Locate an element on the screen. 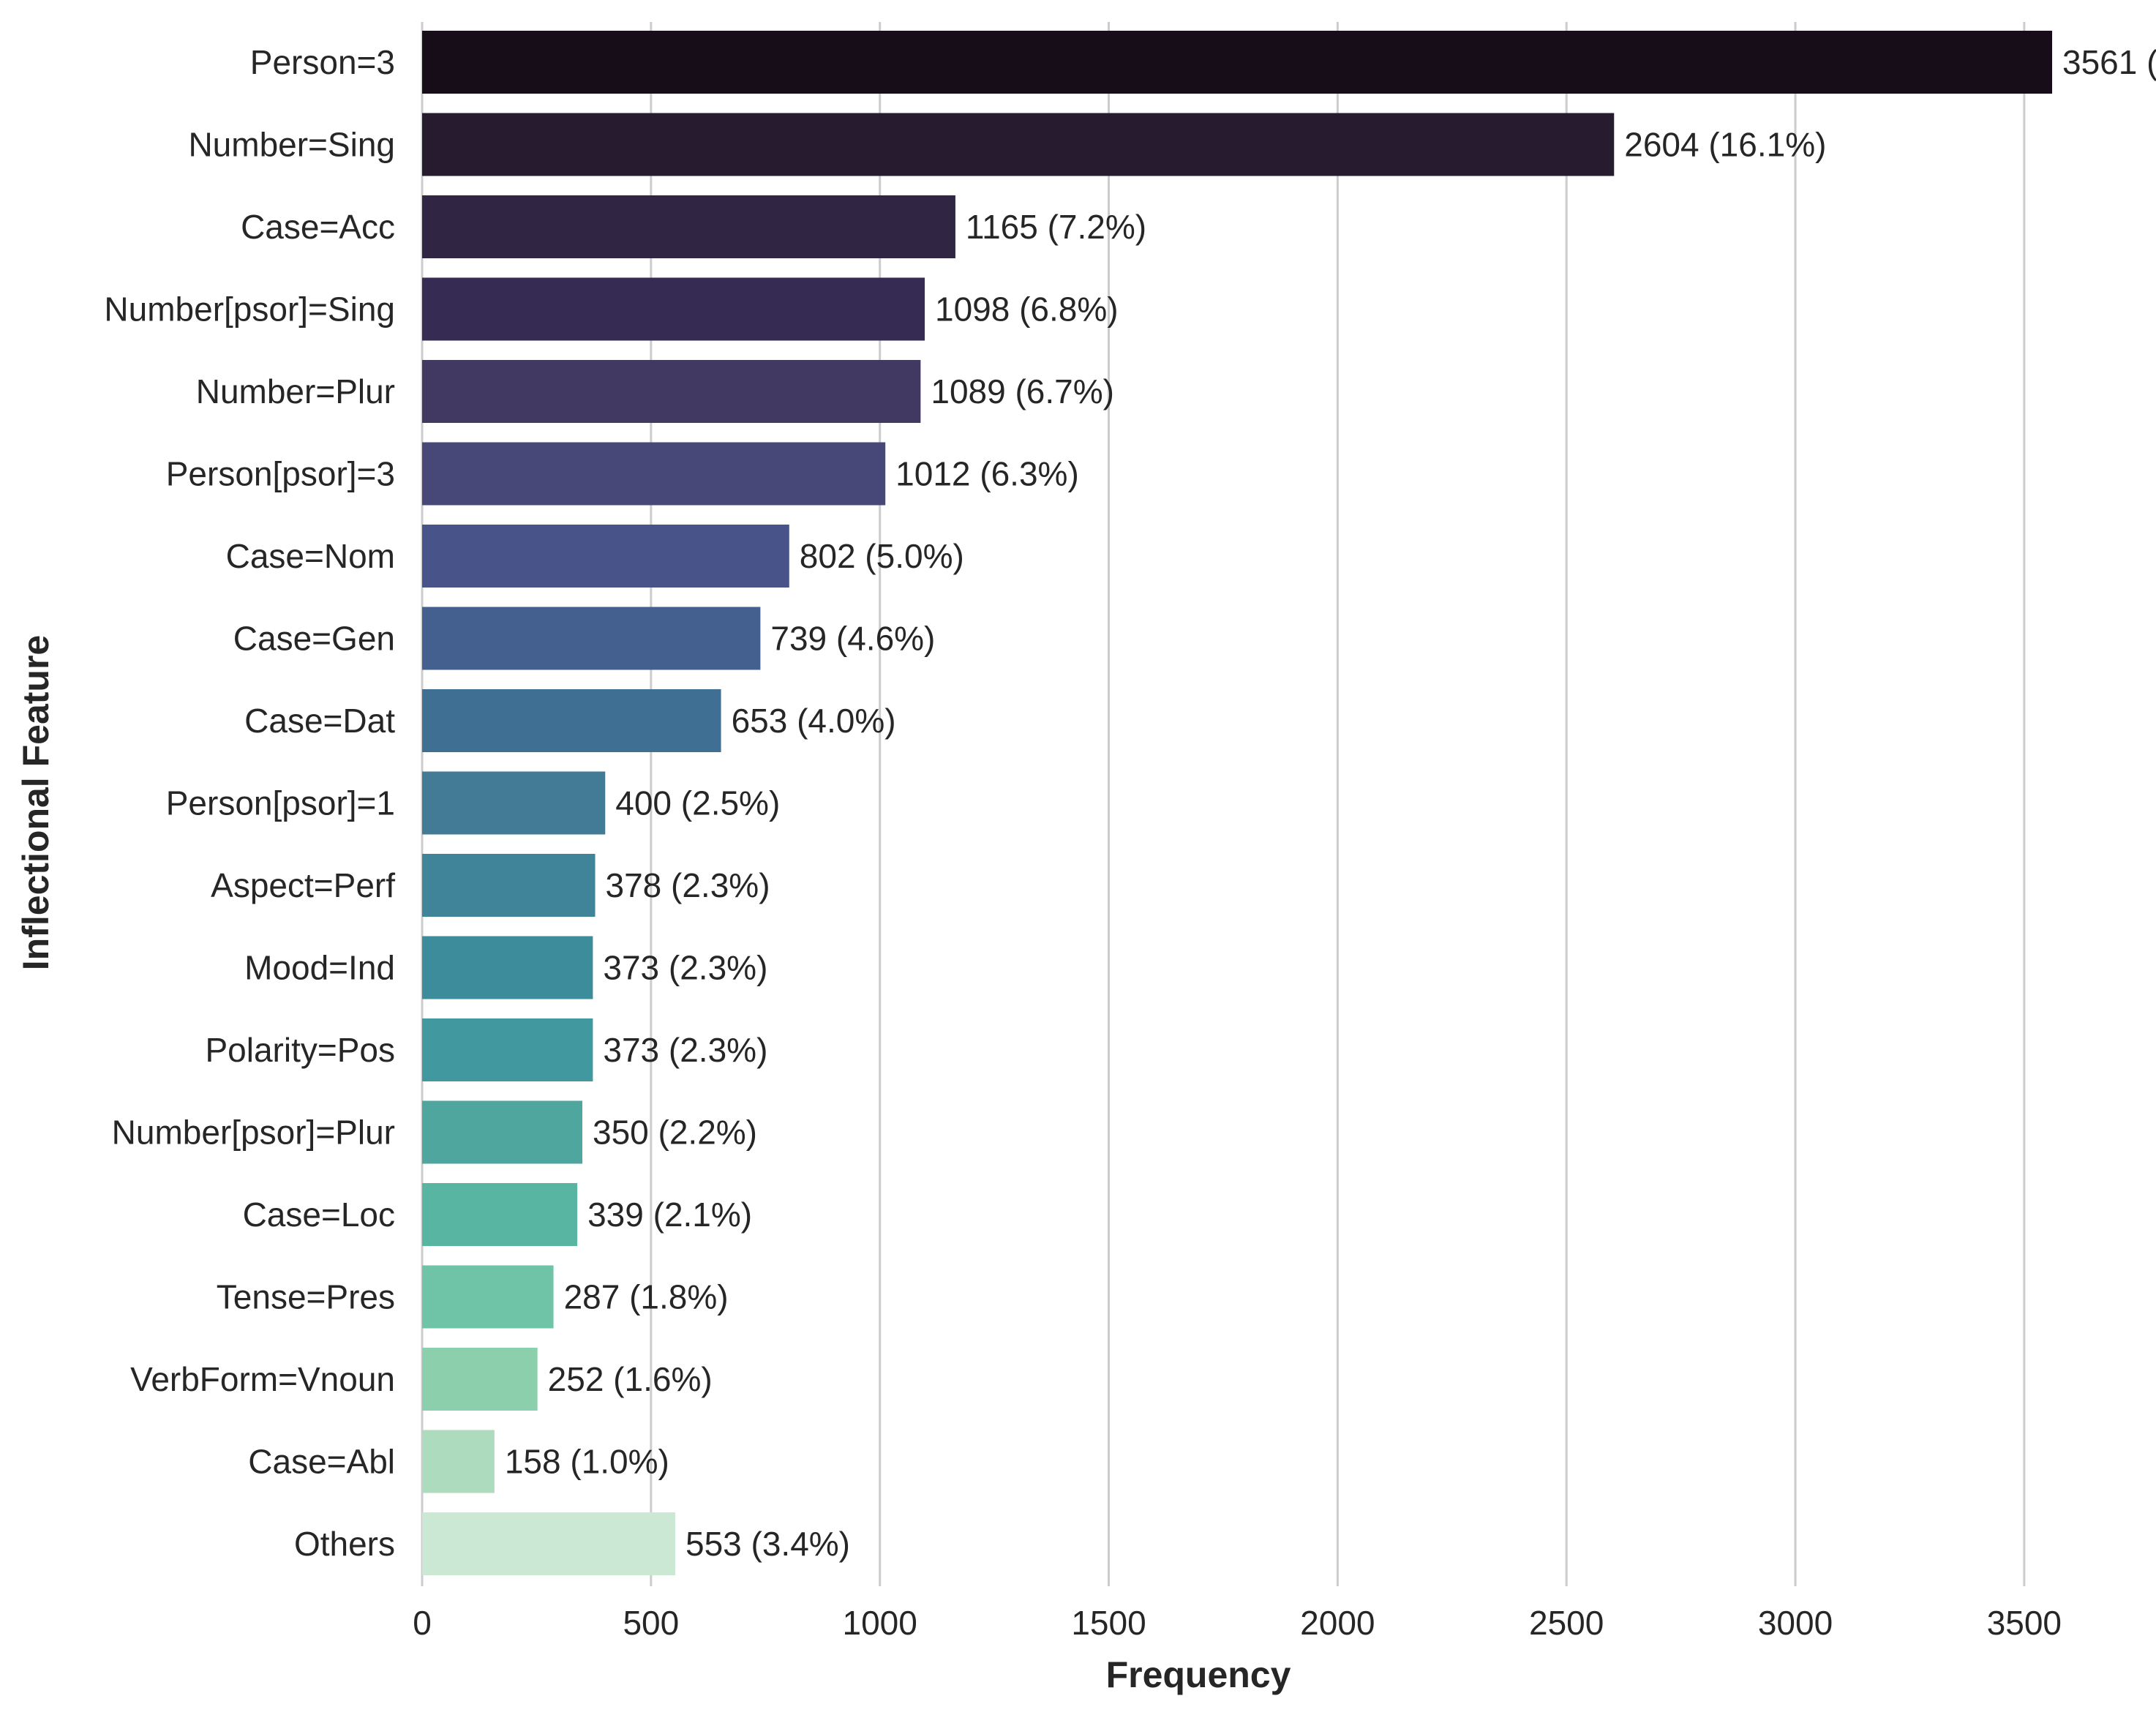  x-tick-label: 1000 is located at coordinates (880, 1623).